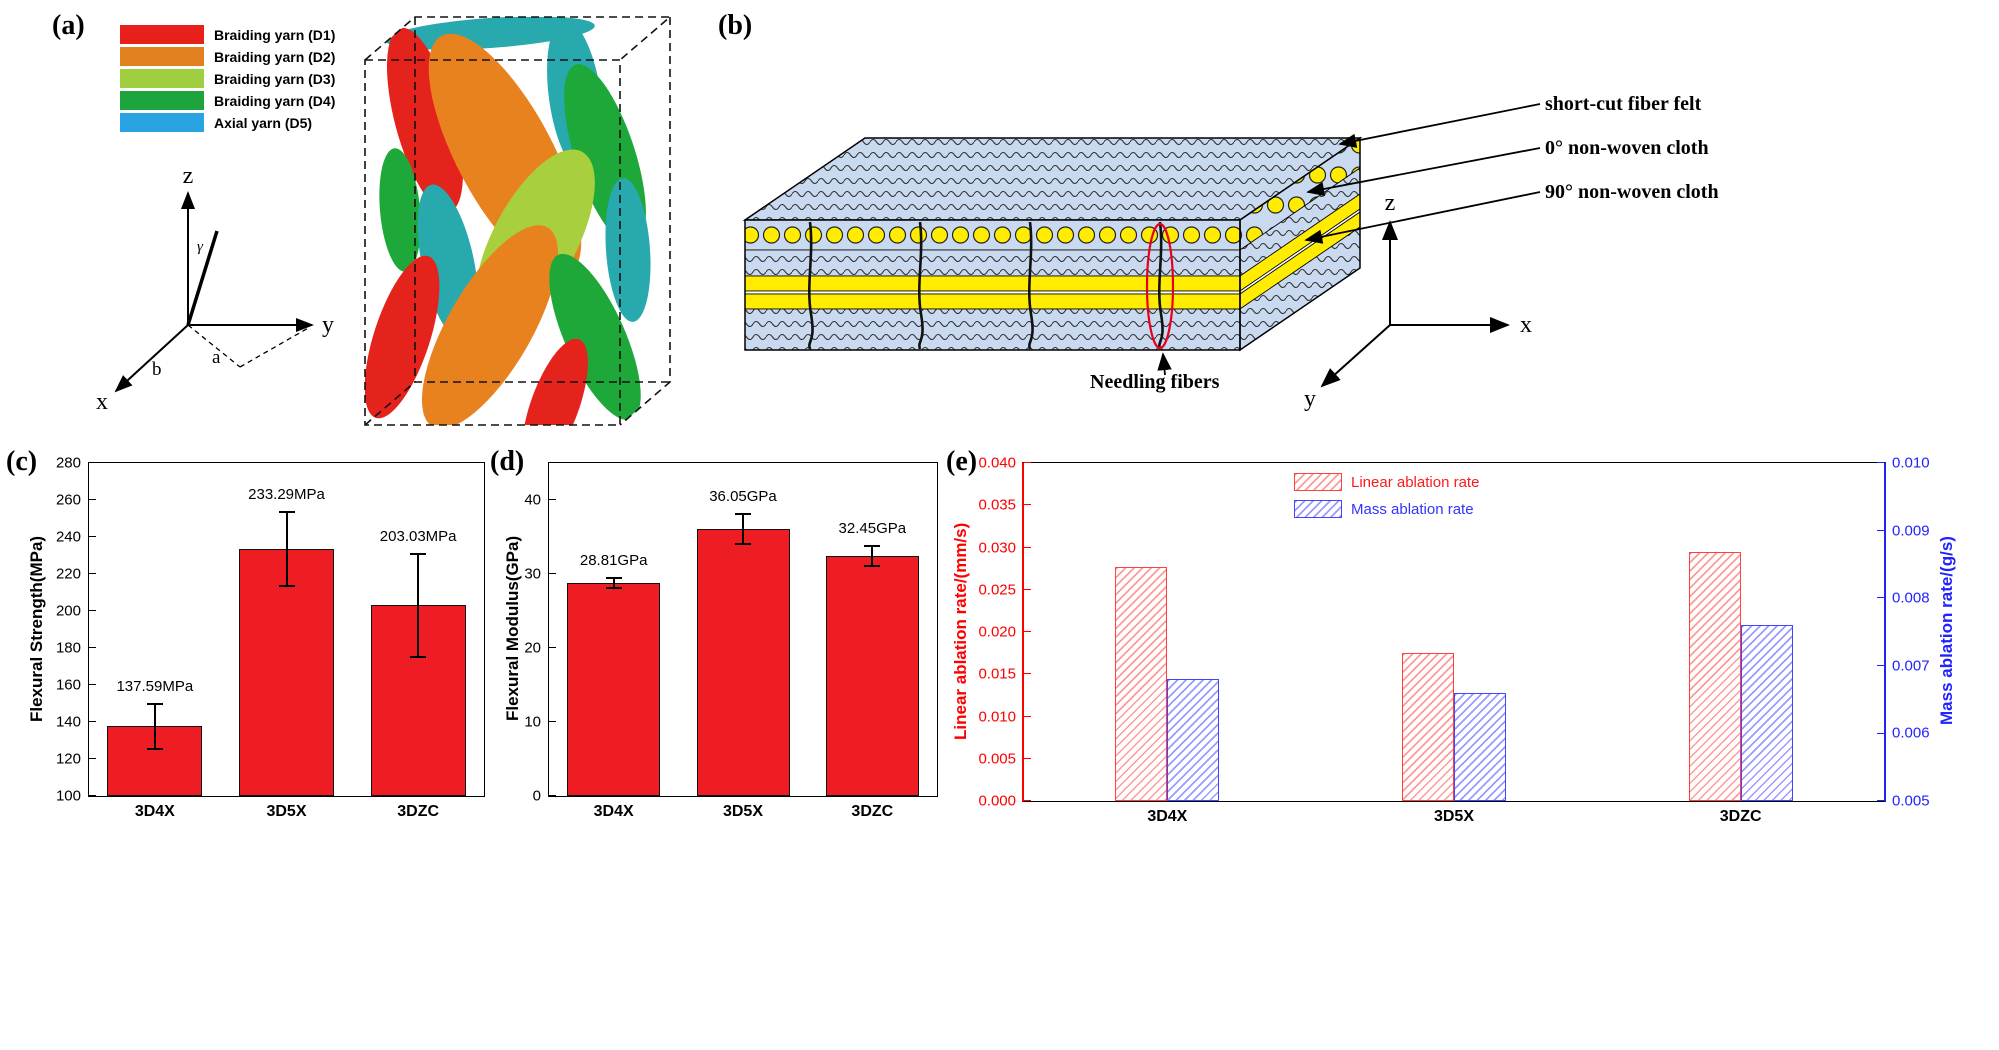 The height and width of the screenshot is (1050, 1999). What do you see at coordinates (155, 687) in the screenshot?
I see `bar-value-label: 137.59MPa` at bounding box center [155, 687].